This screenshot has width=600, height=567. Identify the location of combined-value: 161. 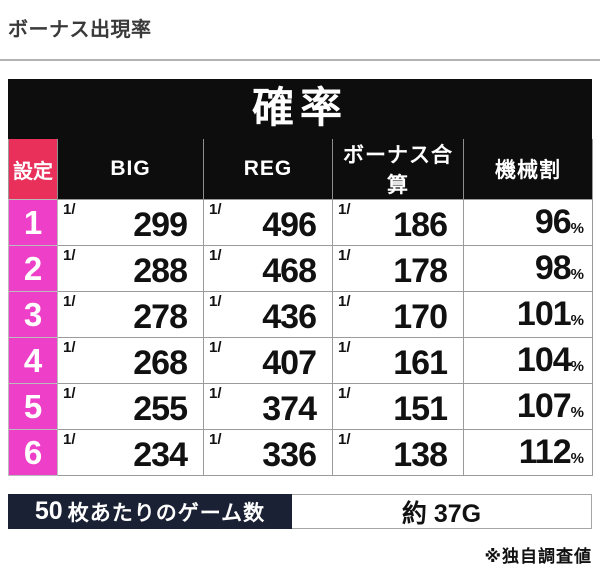
(420, 362).